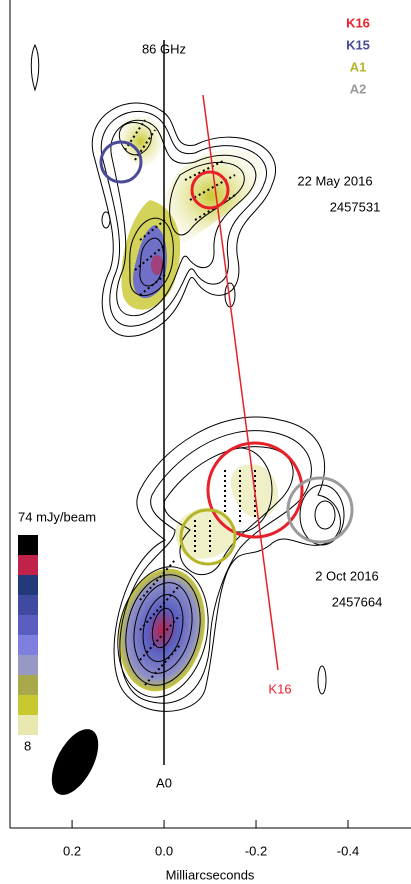 This screenshot has width=411, height=884. Describe the element at coordinates (355, 206) in the screenshot. I see `epoch-jd: 2457531` at that location.